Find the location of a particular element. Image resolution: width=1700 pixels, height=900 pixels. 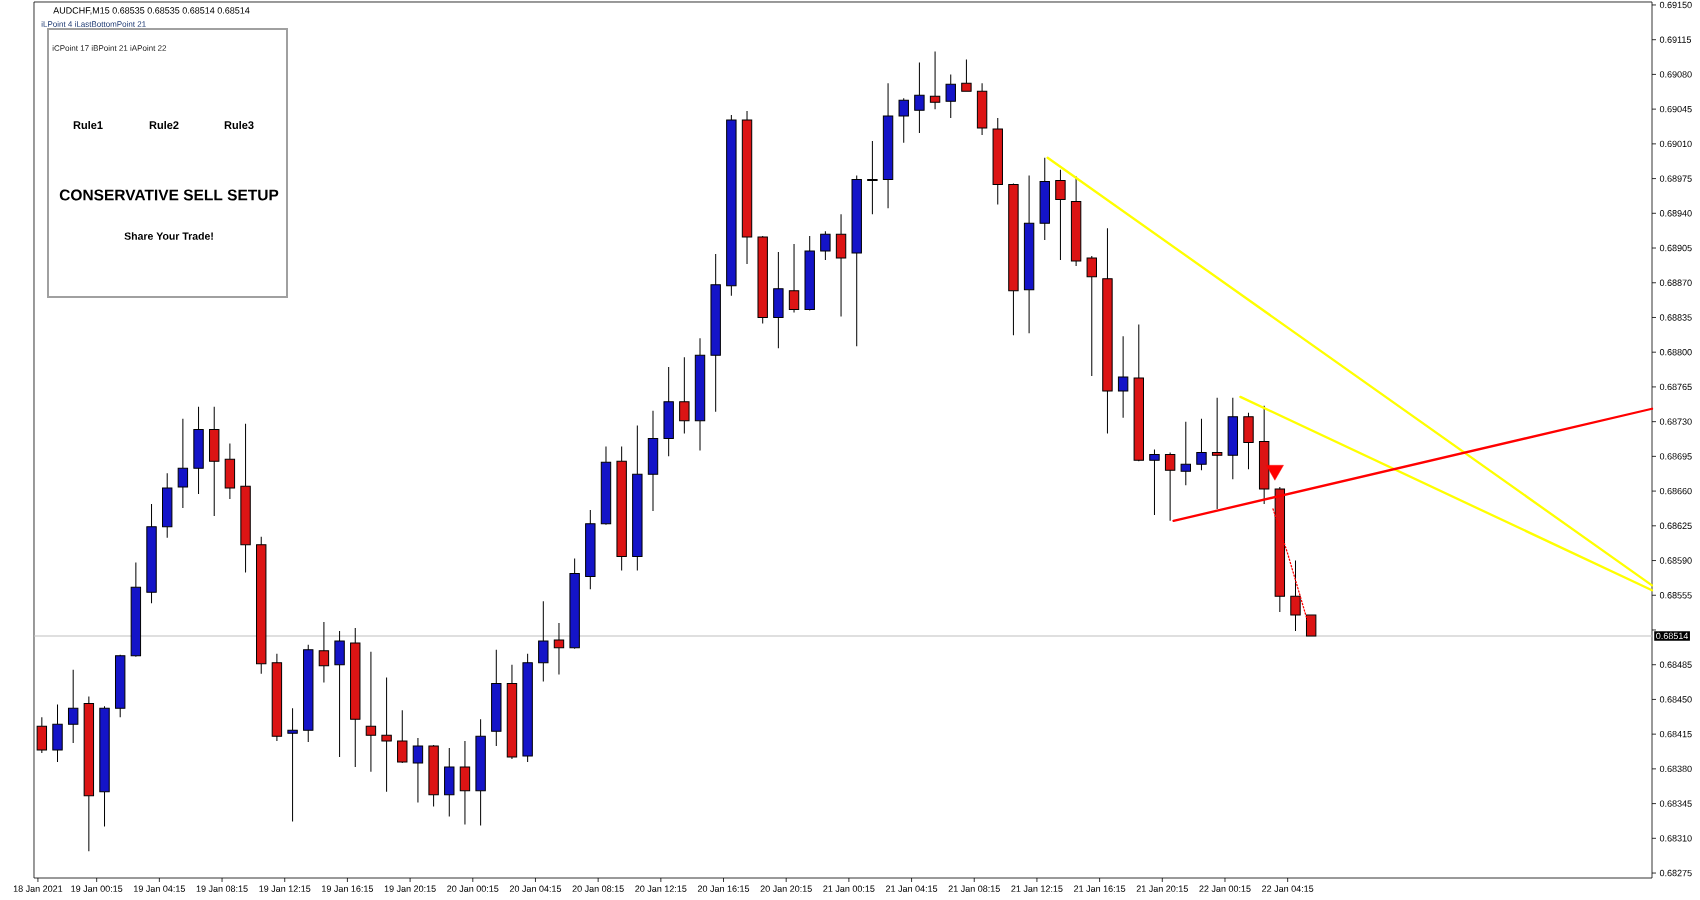

y-tick-label: 0.68625 is located at coordinates (1675, 525).